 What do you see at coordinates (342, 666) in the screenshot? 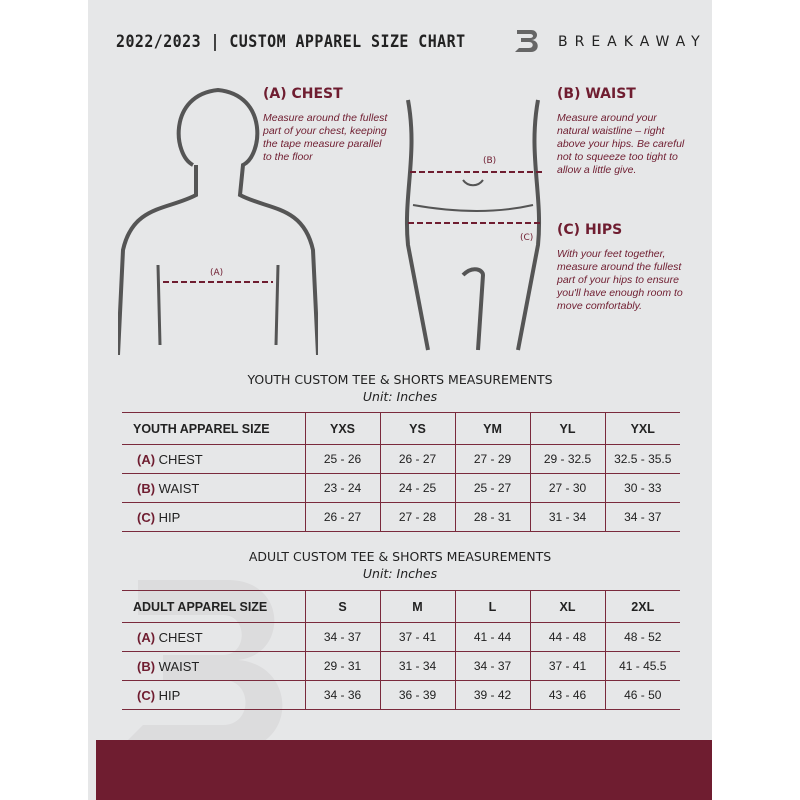
I see `measurement-value: 29 - 31` at bounding box center [342, 666].